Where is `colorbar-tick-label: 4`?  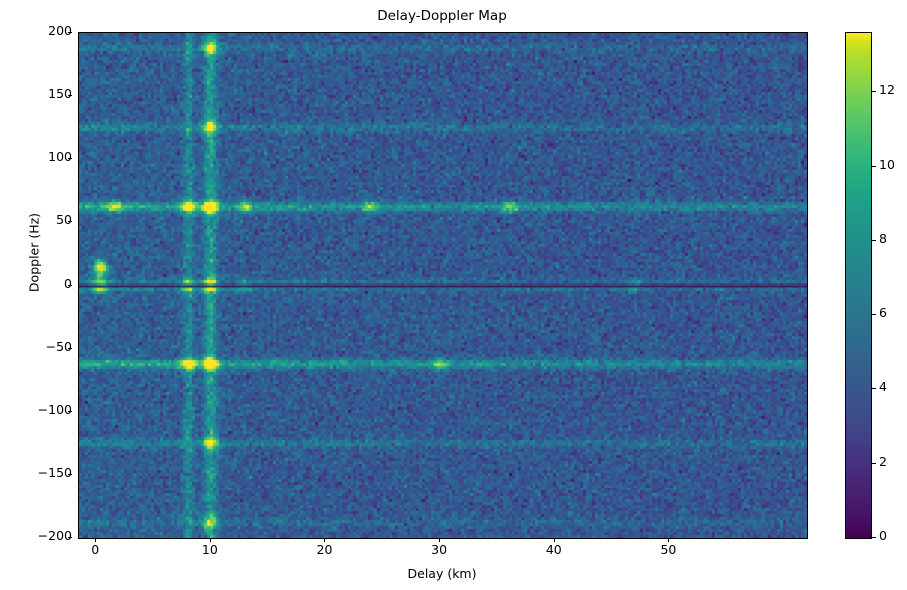 colorbar-tick-label: 4 is located at coordinates (883, 387).